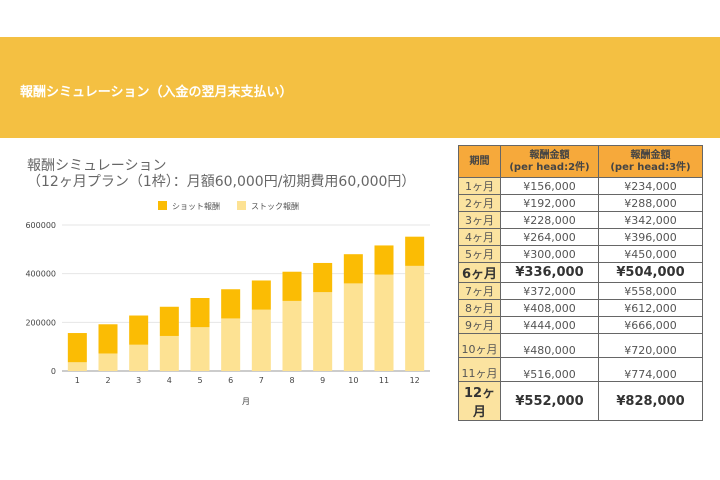 The width and height of the screenshot is (720, 480). I want to click on period-cell: 6ヶ月, so click(479, 272).